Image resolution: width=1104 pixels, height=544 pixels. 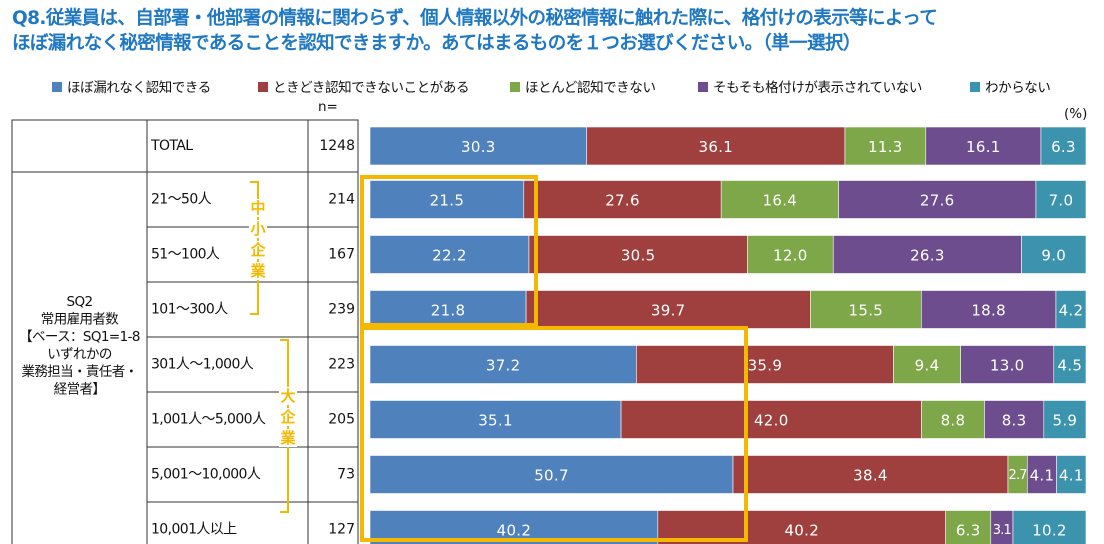 What do you see at coordinates (1002, 530) in the screenshot?
I see `bar-value-label: 3.1` at bounding box center [1002, 530].